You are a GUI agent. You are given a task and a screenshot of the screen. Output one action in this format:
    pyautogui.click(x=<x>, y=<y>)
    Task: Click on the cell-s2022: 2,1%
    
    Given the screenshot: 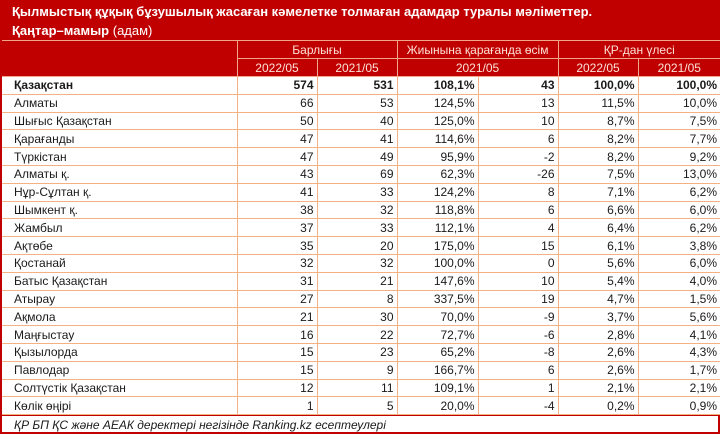 What is the action you would take?
    pyautogui.click(x=598, y=388)
    